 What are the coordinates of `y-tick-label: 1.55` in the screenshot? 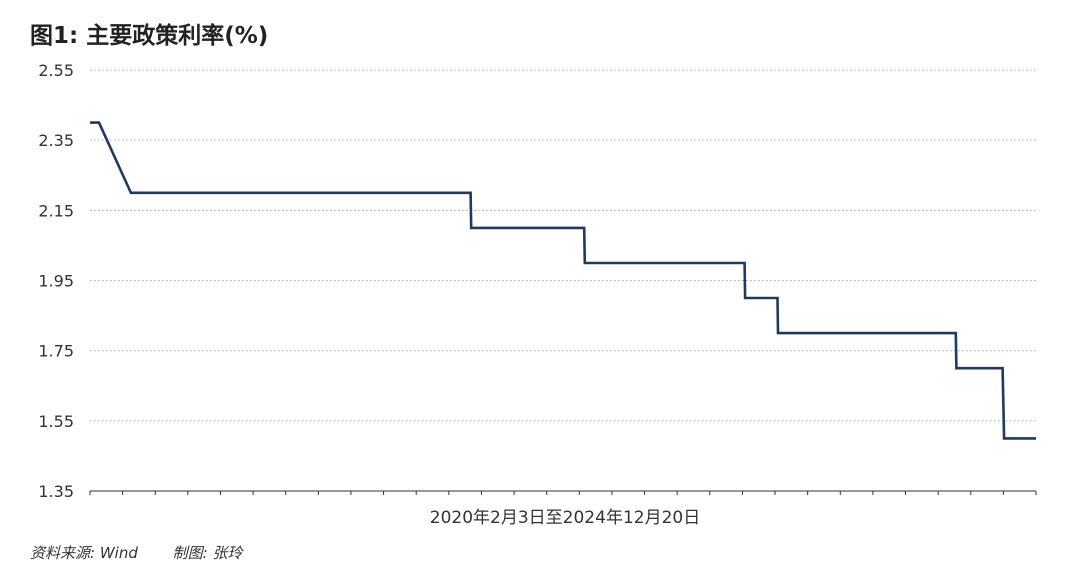 It's located at (56, 421).